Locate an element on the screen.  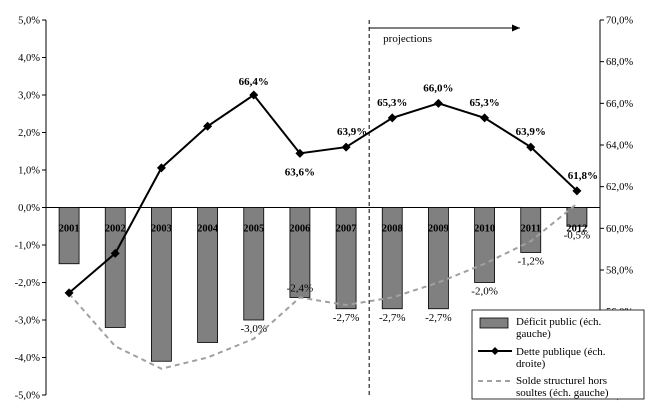
projections-arrowhead is located at coordinates (516, 28).